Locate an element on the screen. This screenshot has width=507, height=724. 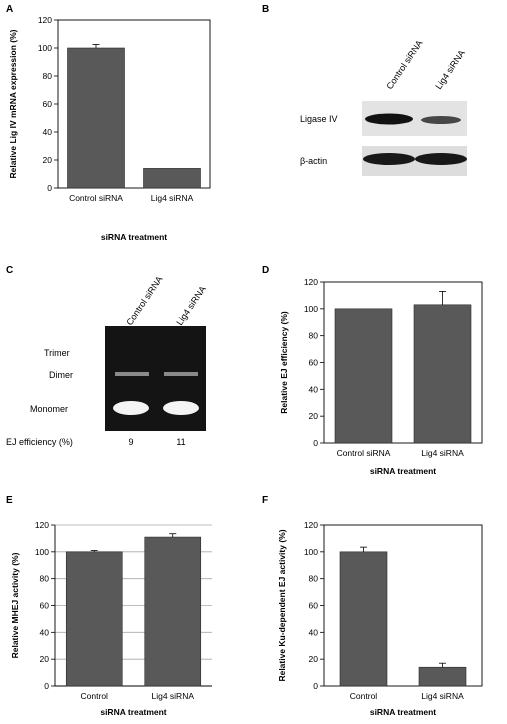
blot-row-label-beta-actin: β-actin is located at coordinates (313, 161).